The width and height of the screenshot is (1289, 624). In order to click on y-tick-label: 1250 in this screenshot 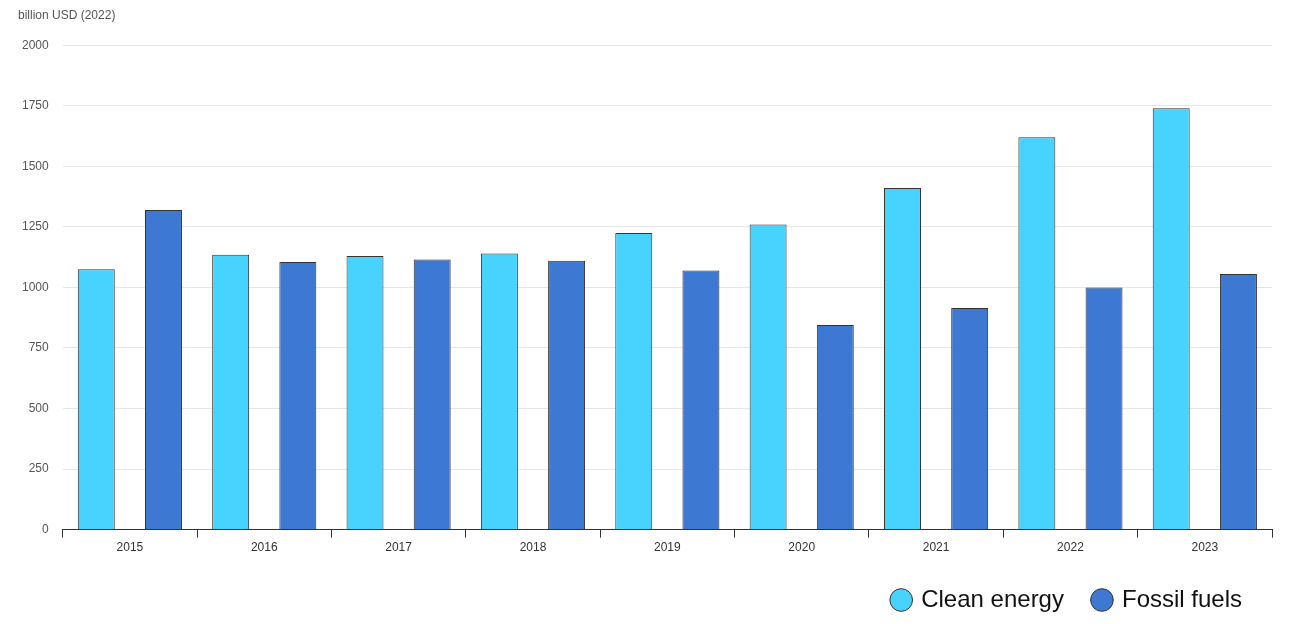, I will do `click(35, 226)`.